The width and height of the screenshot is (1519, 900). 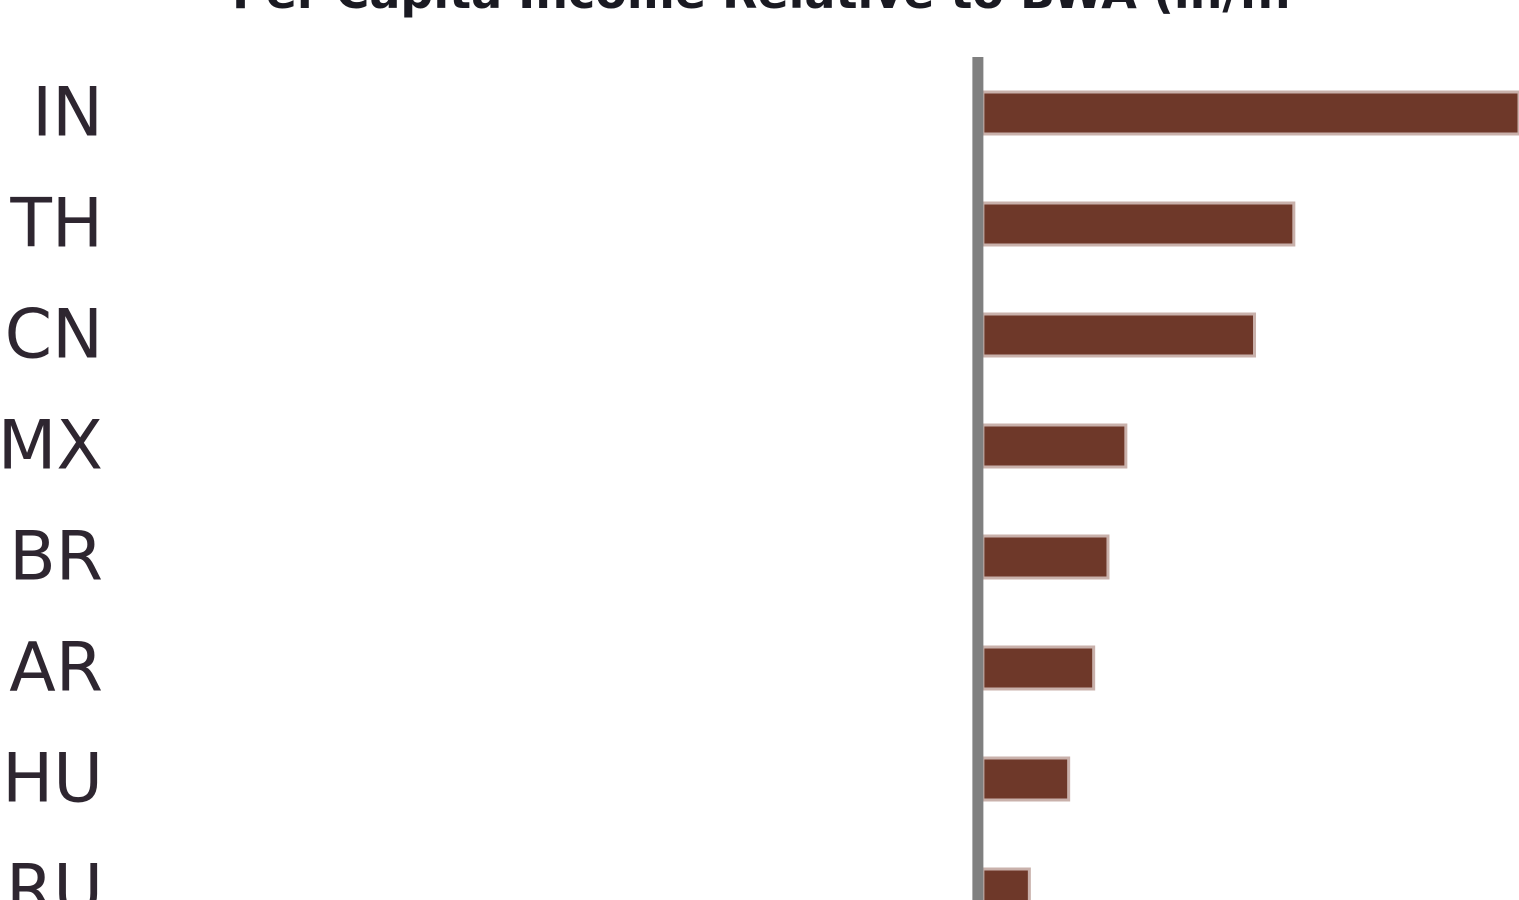 I want to click on category-label-cn: CN, so click(x=54, y=335).